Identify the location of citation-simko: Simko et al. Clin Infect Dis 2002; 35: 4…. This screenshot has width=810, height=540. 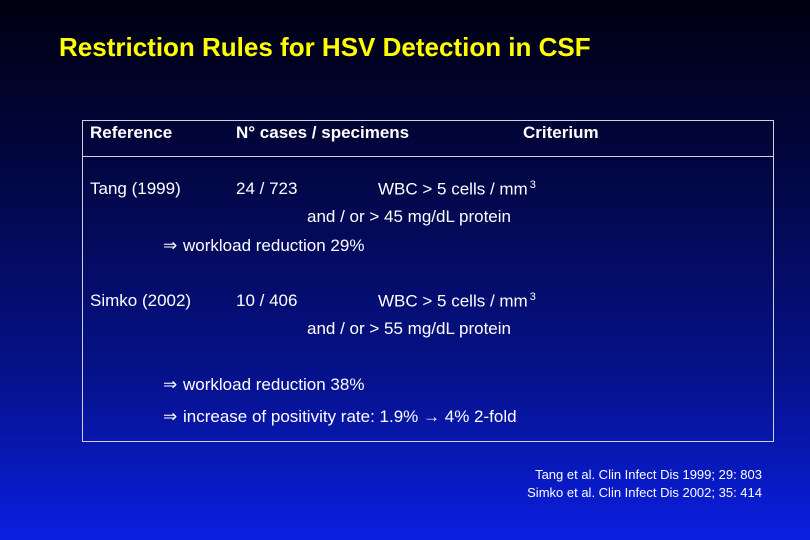
(644, 492).